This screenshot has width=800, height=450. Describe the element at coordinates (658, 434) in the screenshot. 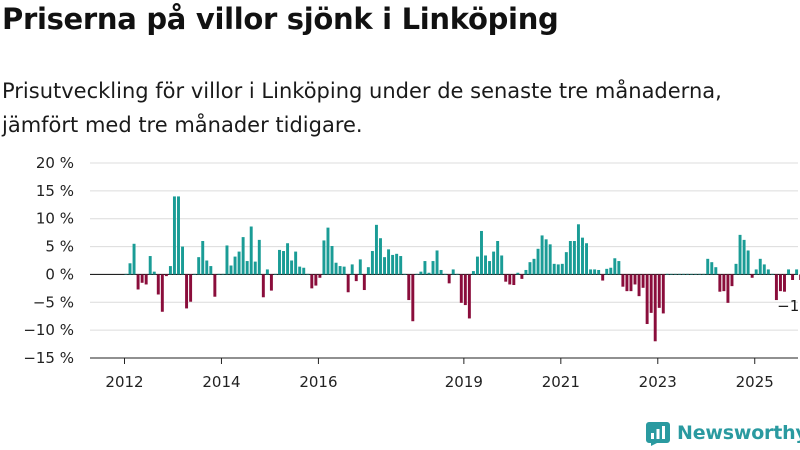

I see `newsworthy-logo-icon` at that location.